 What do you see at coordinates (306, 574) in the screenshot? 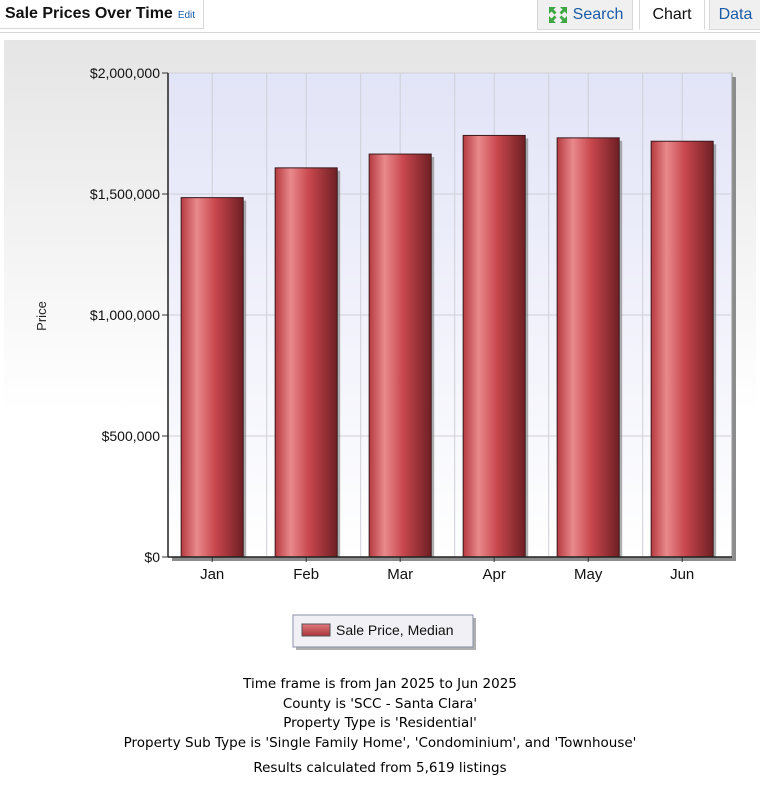
I see `x-tick-label: Feb` at bounding box center [306, 574].